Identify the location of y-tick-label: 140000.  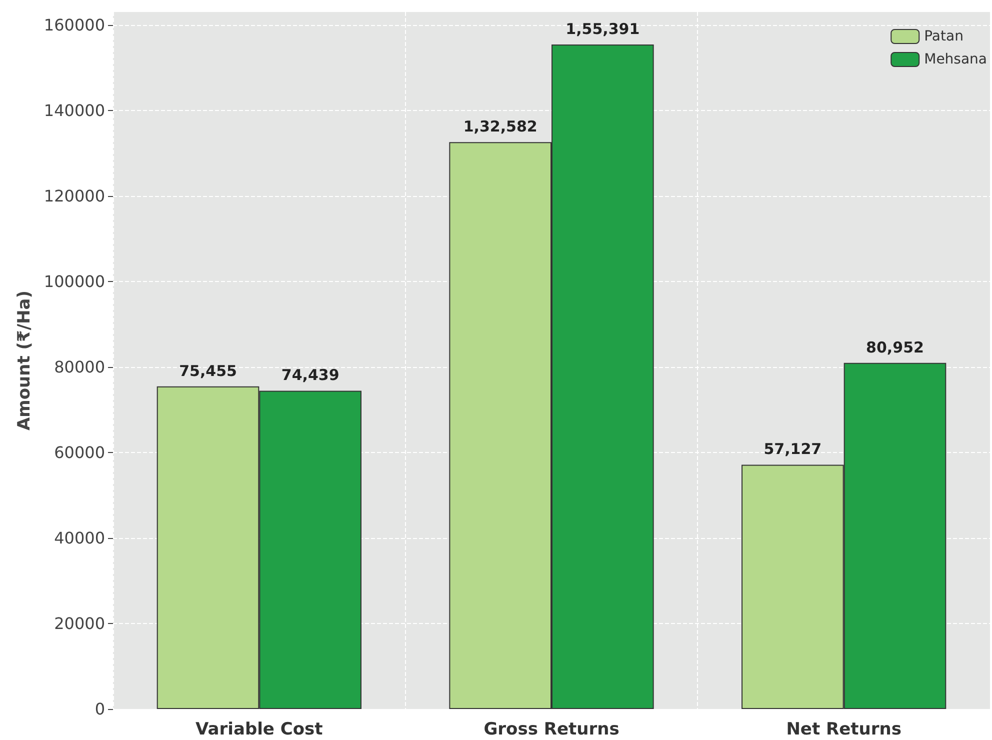
(74, 110).